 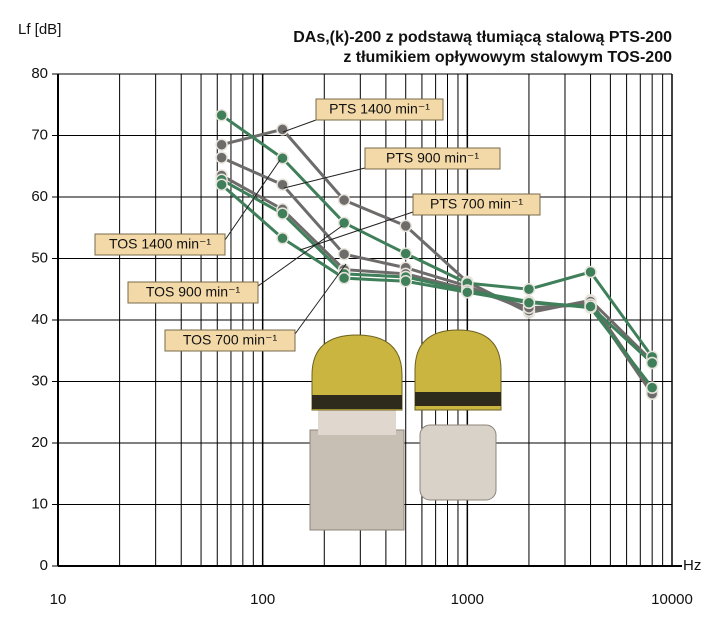 What do you see at coordinates (39, 196) in the screenshot?
I see `y-tick-label: 60` at bounding box center [39, 196].